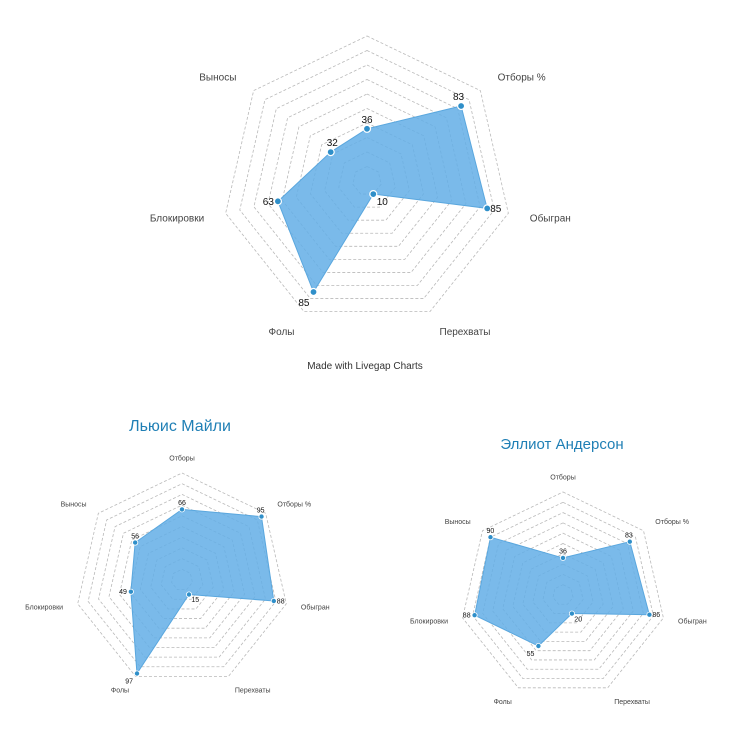 This screenshot has width=730, height=730. What do you see at coordinates (180, 426) in the screenshot?
I see `chart-title-lewis-miley: Льюис Майли` at bounding box center [180, 426].